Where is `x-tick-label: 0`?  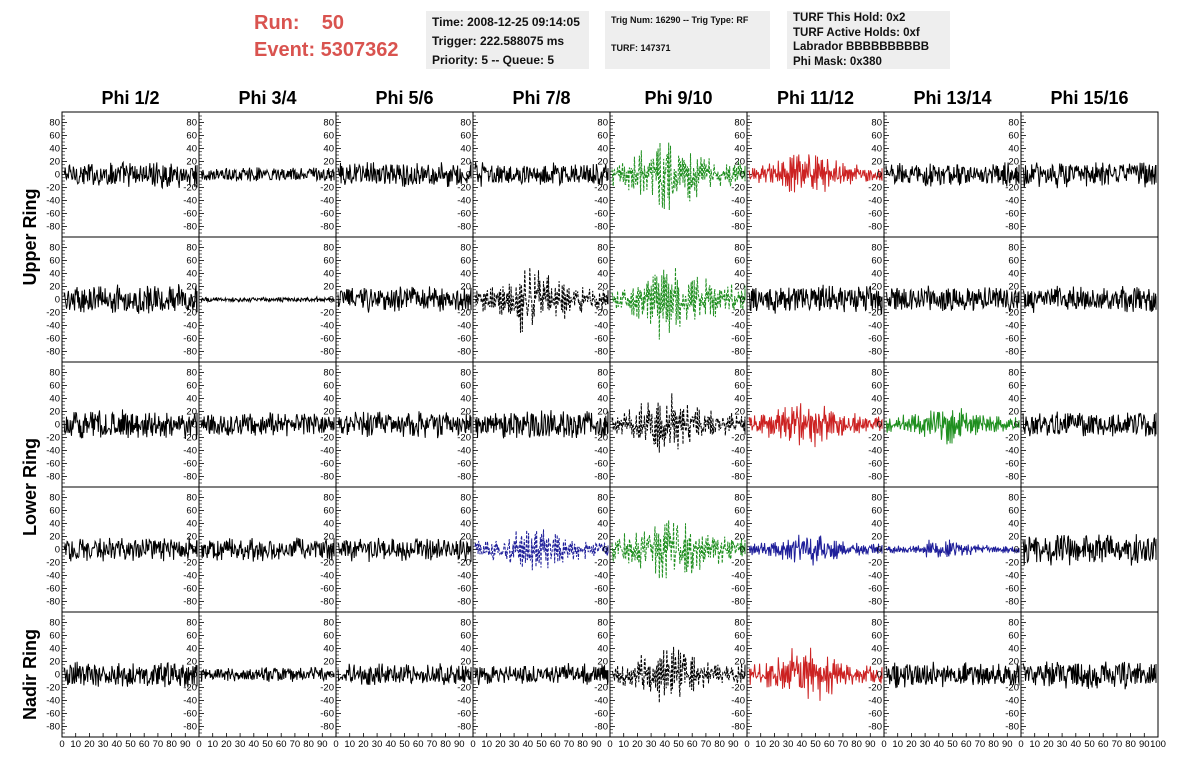 x-tick-label: 0 is located at coordinates (198, 744).